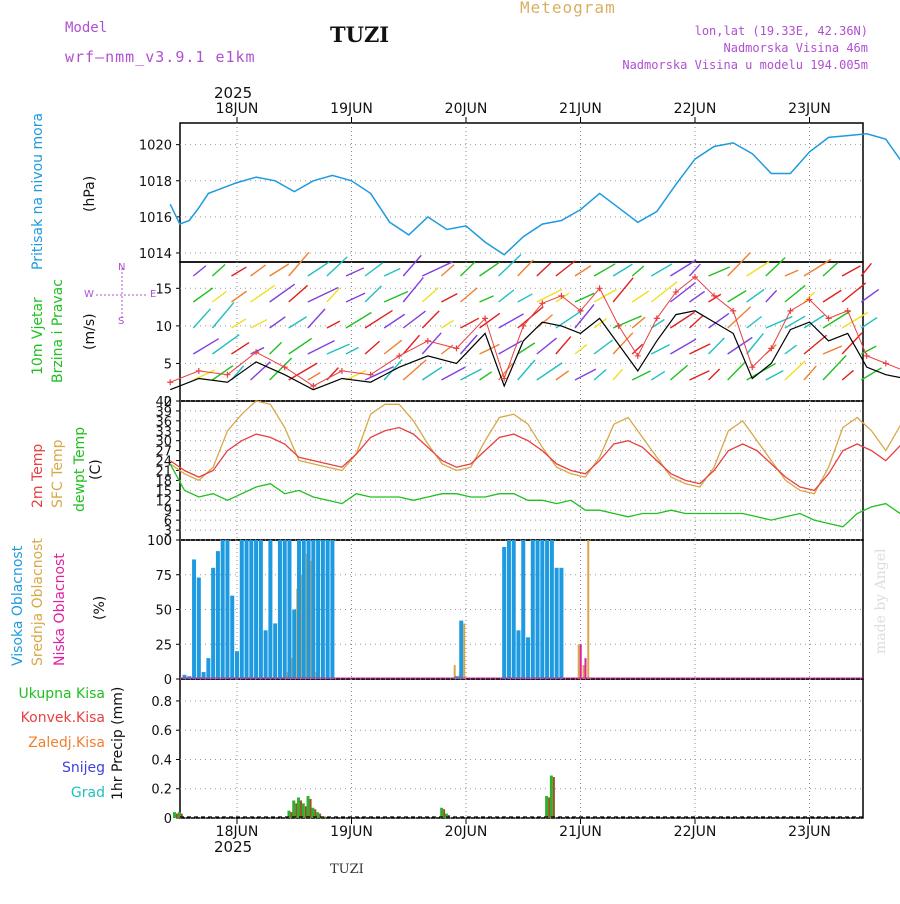 Image resolution: width=900 pixels, height=904 pixels. What do you see at coordinates (38, 336) in the screenshot?
I see `wind-label-1: 10m Vjetar` at bounding box center [38, 336].